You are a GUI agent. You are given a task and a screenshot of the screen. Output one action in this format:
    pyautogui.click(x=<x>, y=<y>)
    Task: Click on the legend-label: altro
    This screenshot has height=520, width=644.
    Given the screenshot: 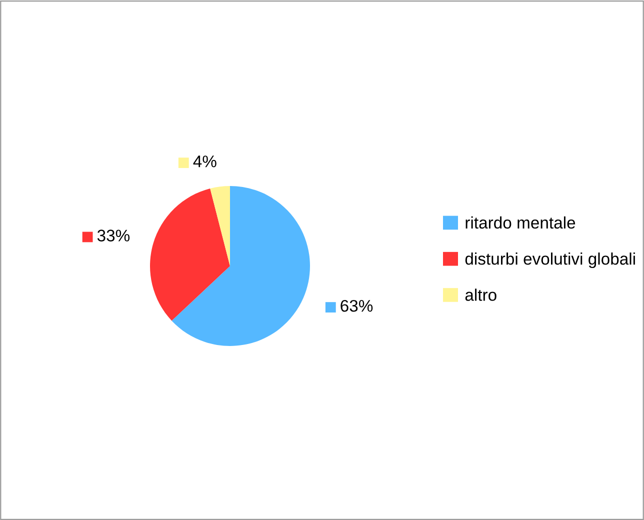 What is the action you would take?
    pyautogui.click(x=480, y=294)
    